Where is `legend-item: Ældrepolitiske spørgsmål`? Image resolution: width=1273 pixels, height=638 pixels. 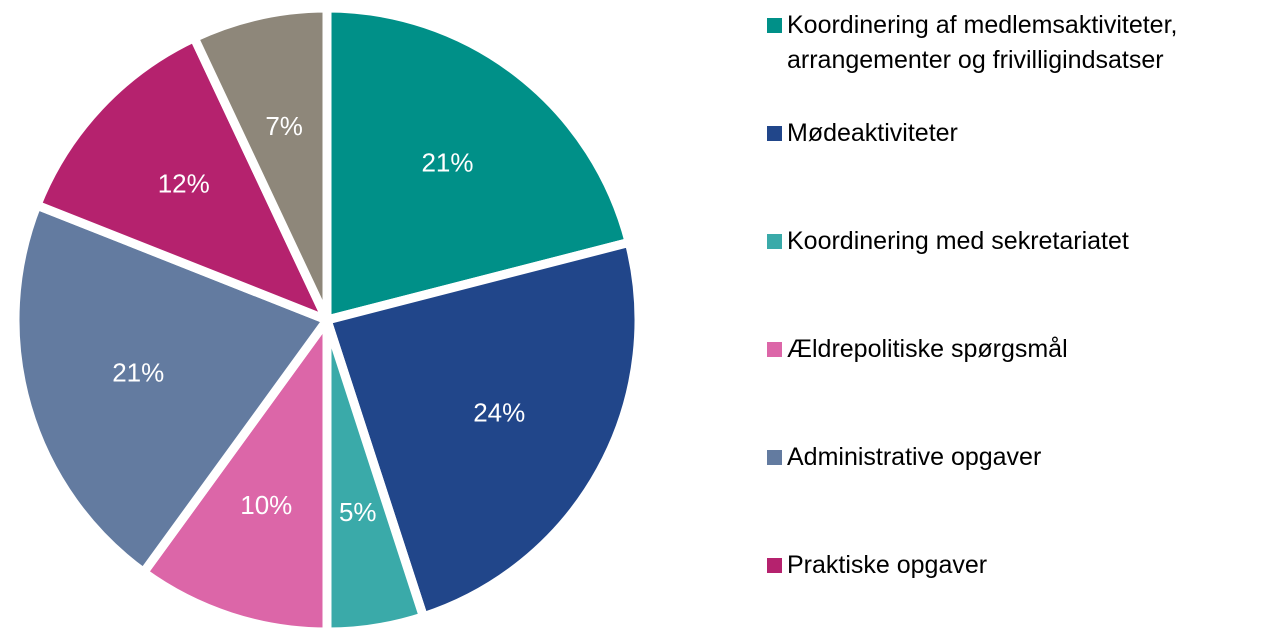 legend-item: Ældrepolitiske spørgsmål is located at coordinates (1017, 349).